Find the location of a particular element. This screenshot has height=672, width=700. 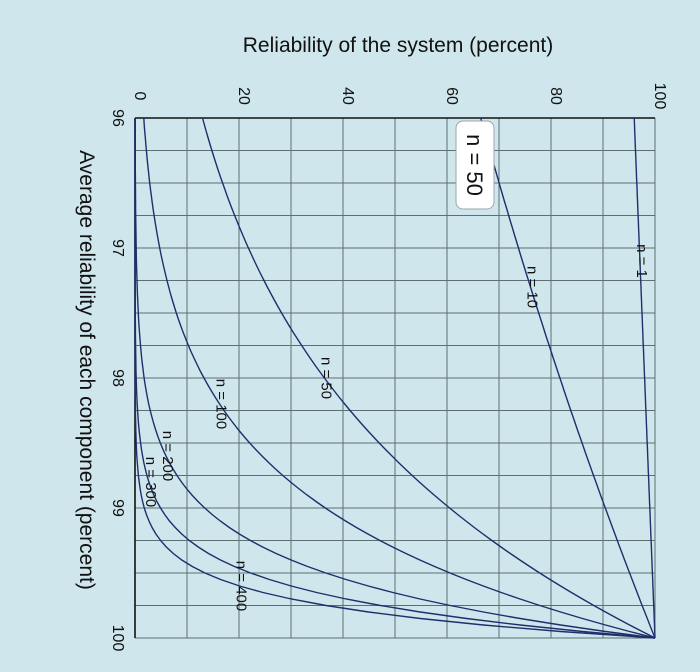

y-tick-label: 80 is located at coordinates (555, 96).